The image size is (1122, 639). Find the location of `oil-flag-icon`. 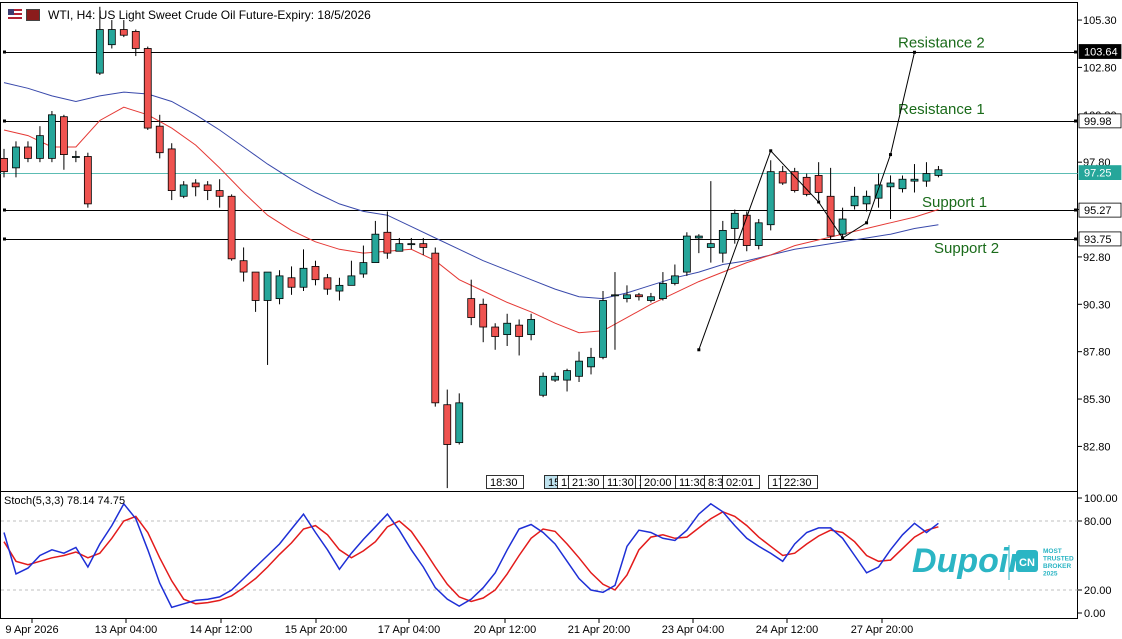

oil-flag-icon is located at coordinates (33, 15).